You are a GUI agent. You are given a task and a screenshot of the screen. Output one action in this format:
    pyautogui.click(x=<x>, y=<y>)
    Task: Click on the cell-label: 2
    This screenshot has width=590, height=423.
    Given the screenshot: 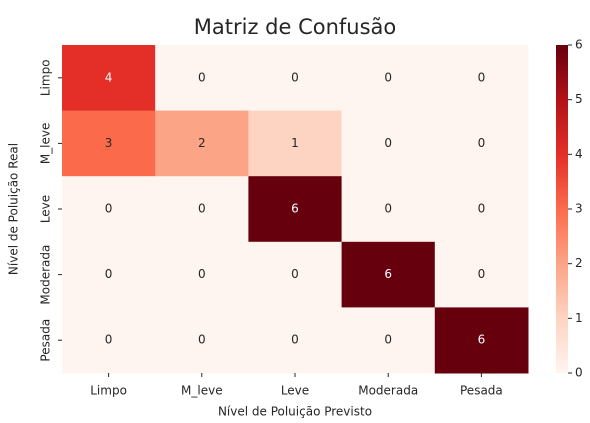 What is the action you would take?
    pyautogui.click(x=202, y=143)
    